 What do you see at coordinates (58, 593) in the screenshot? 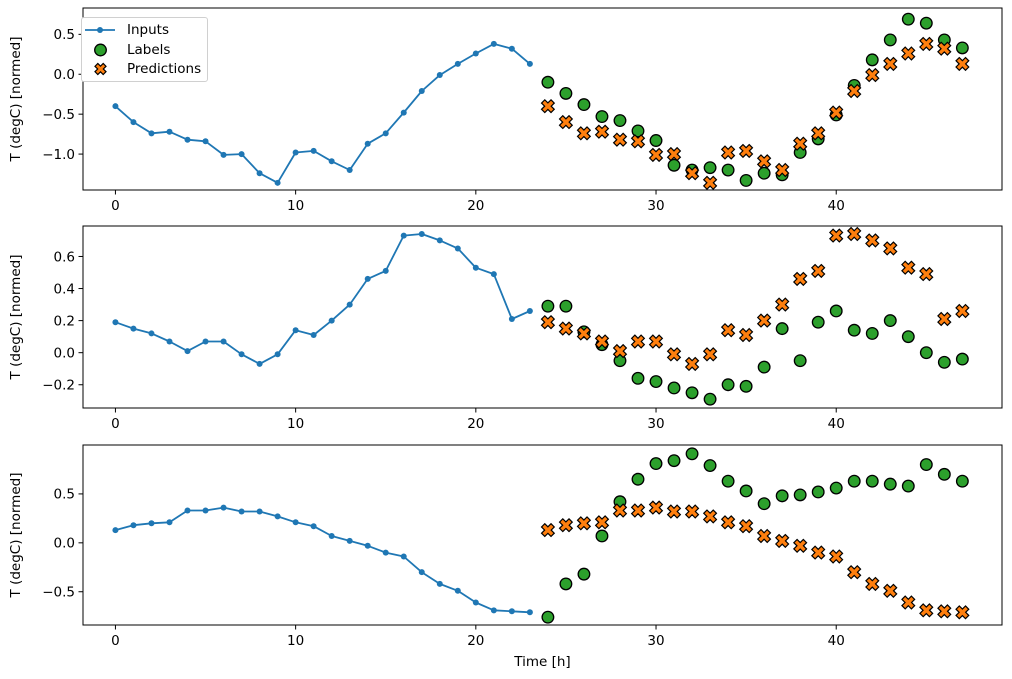
I see `y-tick-label: −0.5` at bounding box center [58, 593].